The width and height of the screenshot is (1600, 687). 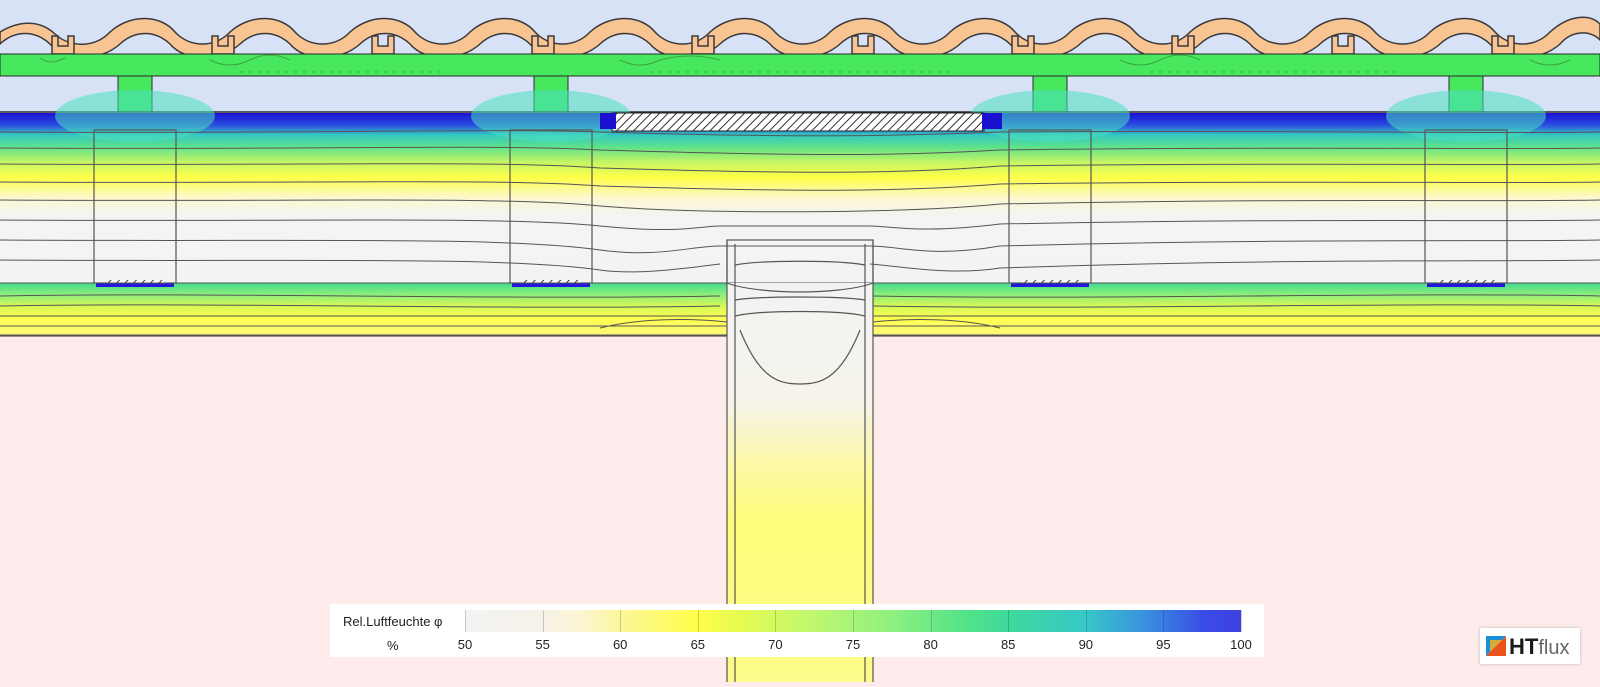 What do you see at coordinates (698, 644) in the screenshot?
I see `legend-tick-label: 65` at bounding box center [698, 644].